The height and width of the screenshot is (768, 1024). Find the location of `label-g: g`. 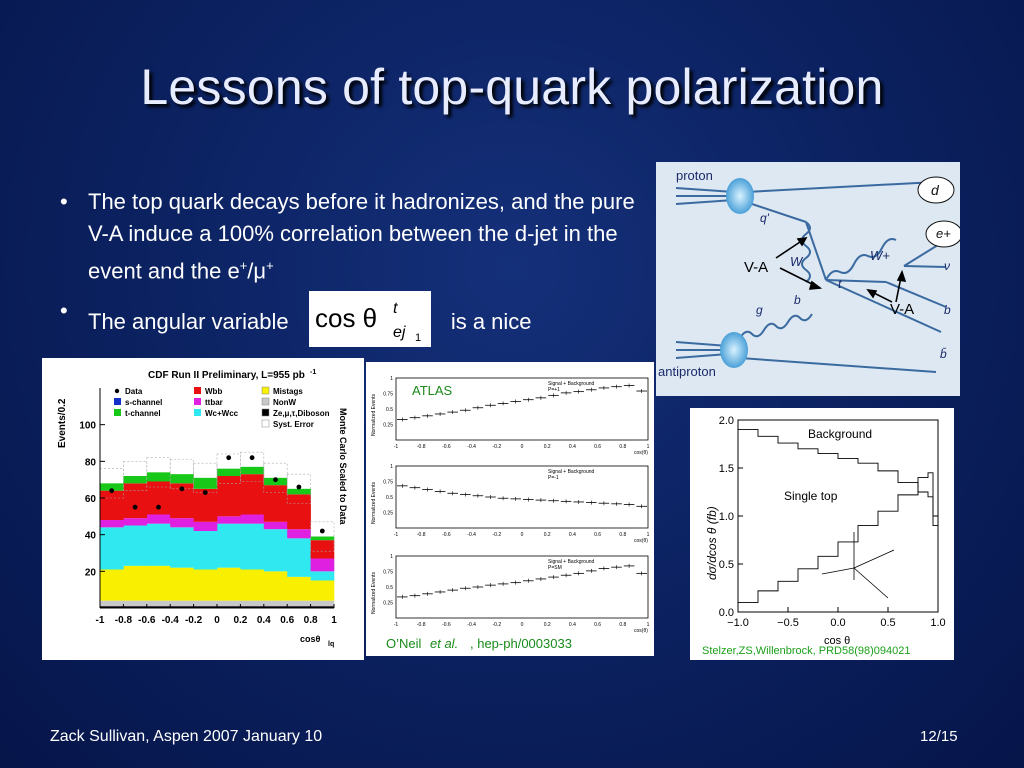

label-g: g is located at coordinates (759, 310).